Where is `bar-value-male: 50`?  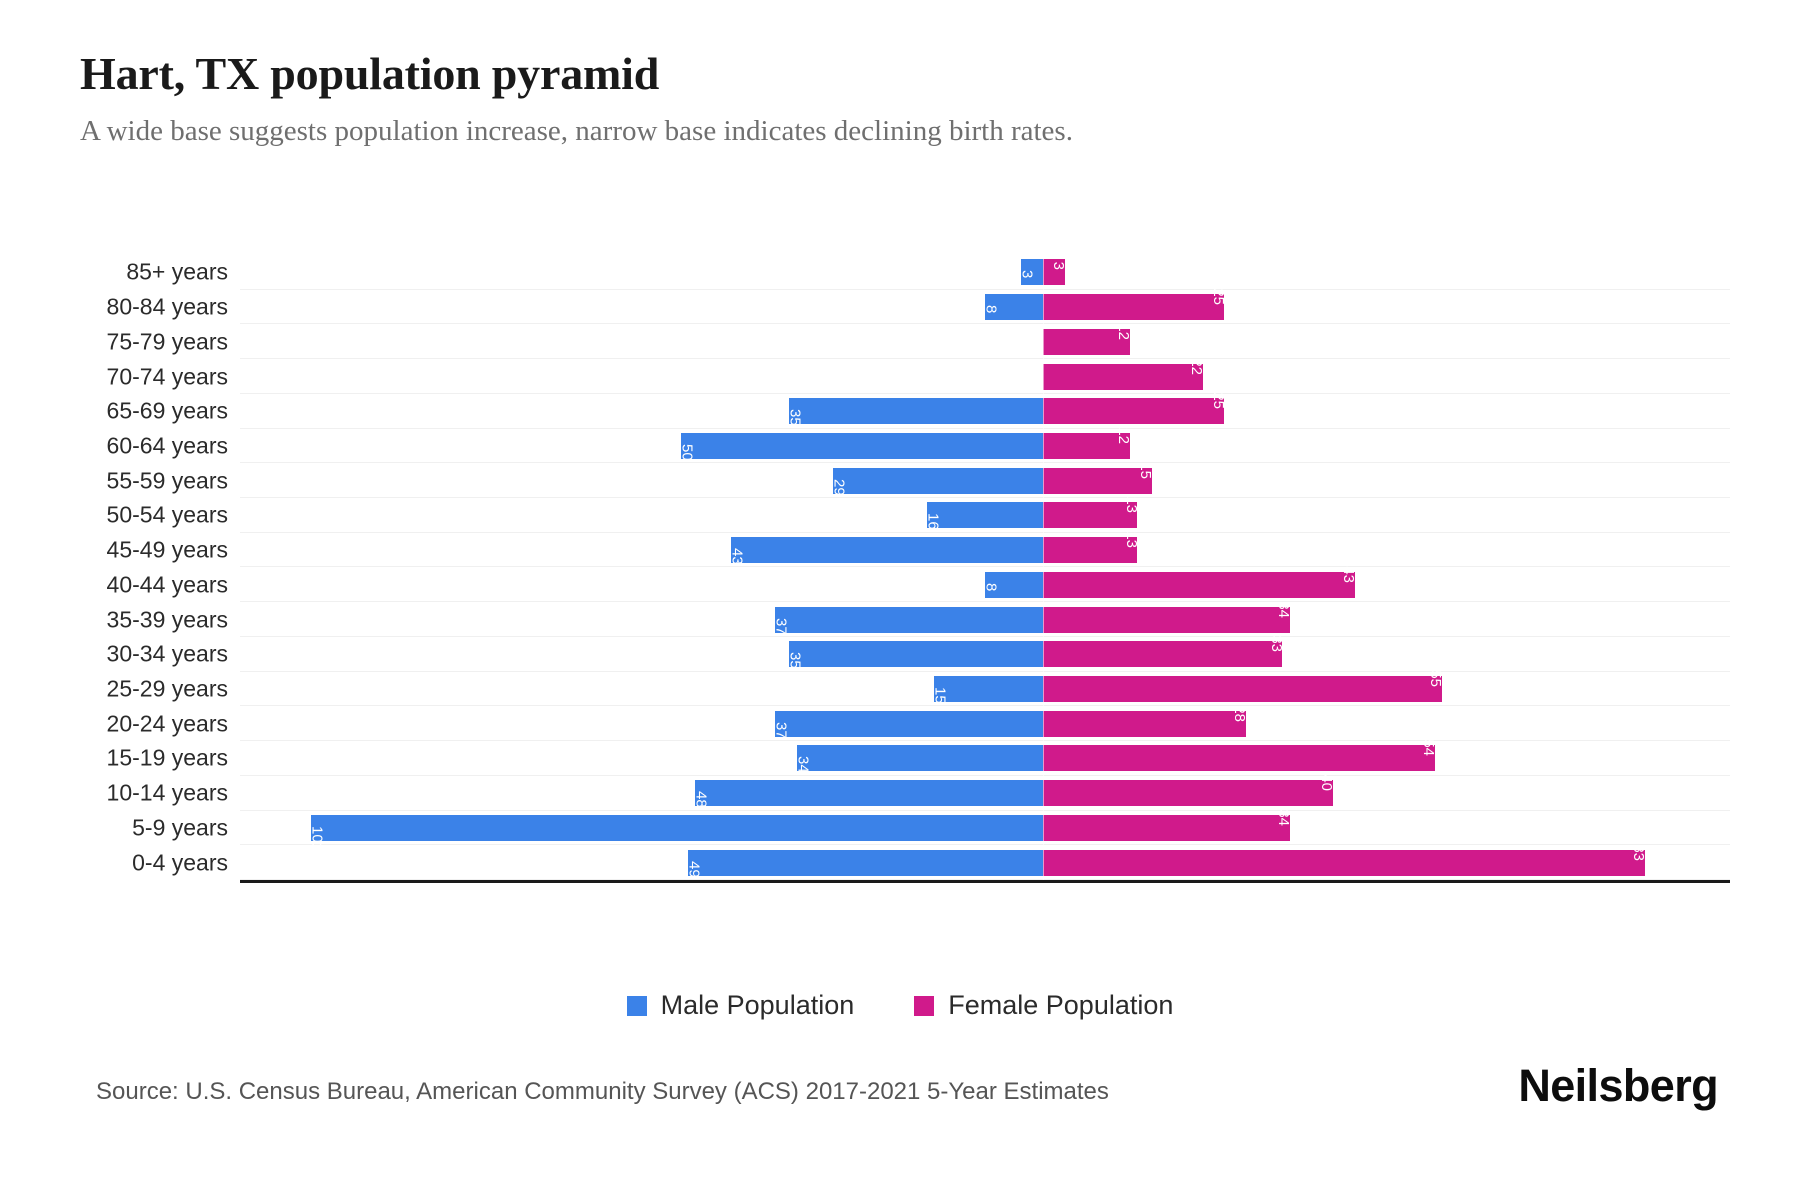 bar-value-male: 50 is located at coordinates (686, 452).